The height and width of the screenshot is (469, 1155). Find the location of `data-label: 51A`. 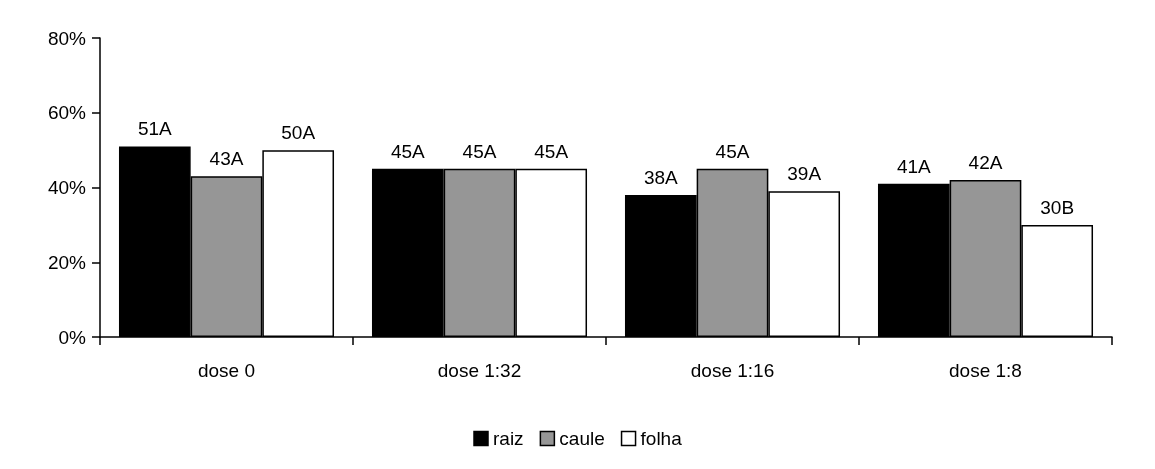

data-label: 51A is located at coordinates (155, 129).